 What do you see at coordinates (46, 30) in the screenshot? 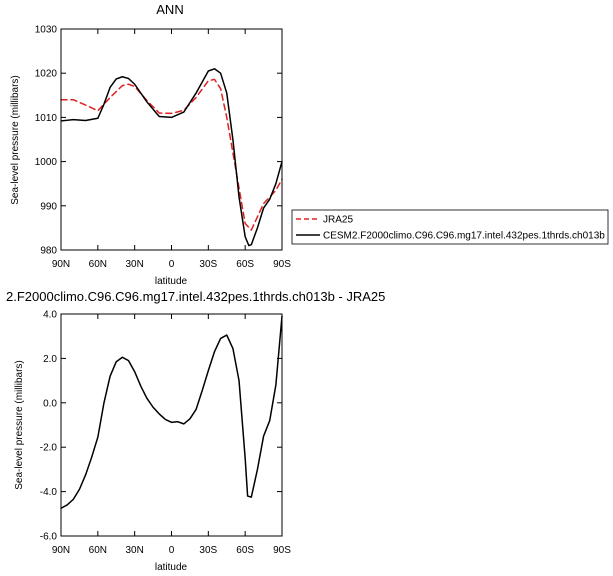
I see `top-chart-y-tick-label: 1030` at bounding box center [46, 30].